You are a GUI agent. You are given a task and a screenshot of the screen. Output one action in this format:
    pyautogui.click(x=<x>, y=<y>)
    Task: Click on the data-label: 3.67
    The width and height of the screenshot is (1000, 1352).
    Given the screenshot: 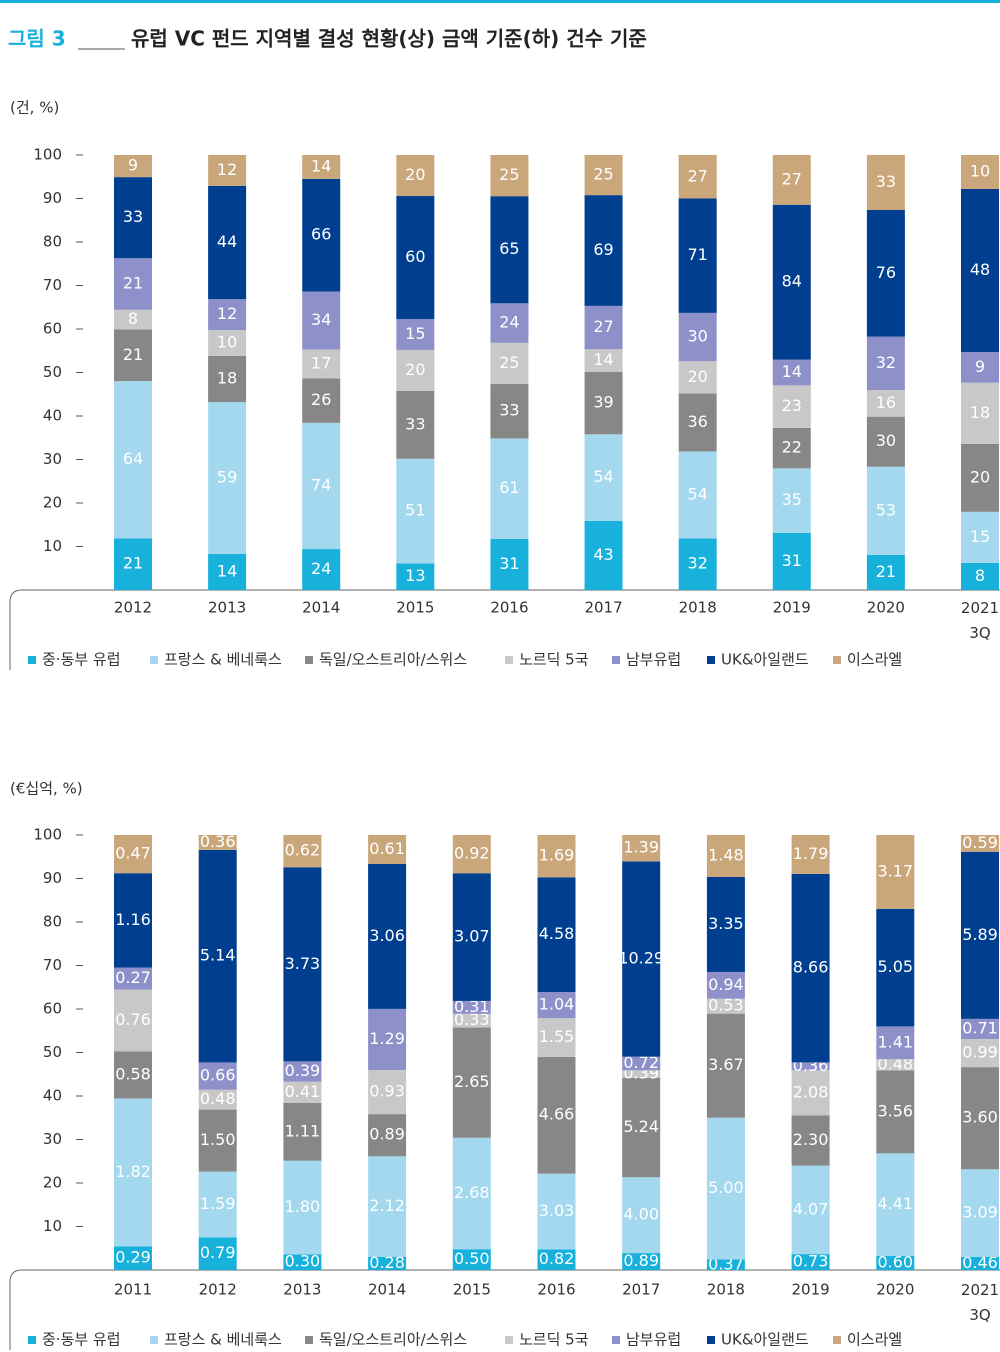 What is the action you would take?
    pyautogui.click(x=726, y=1064)
    